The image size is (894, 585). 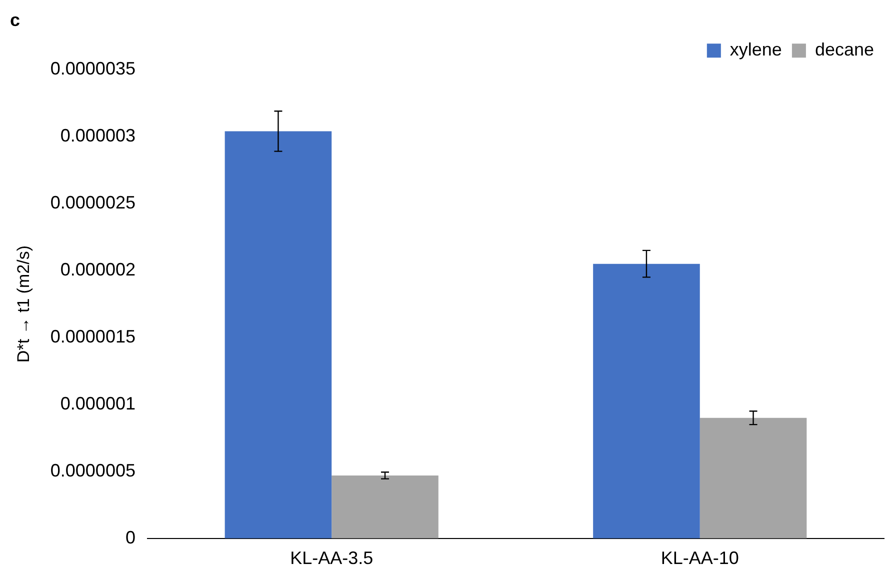 I want to click on x-tick-label: KL-AA-10, so click(x=699, y=558).